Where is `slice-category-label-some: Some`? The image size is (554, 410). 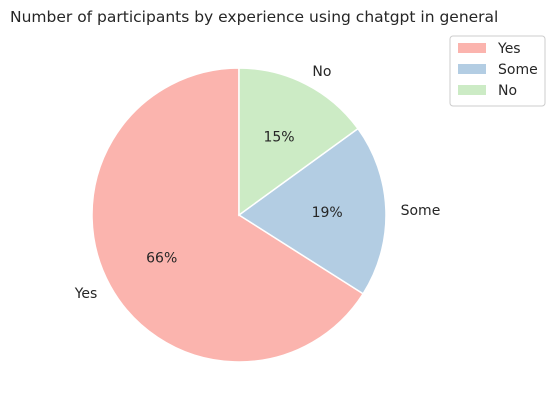
slice-category-label-some: Some is located at coordinates (421, 211).